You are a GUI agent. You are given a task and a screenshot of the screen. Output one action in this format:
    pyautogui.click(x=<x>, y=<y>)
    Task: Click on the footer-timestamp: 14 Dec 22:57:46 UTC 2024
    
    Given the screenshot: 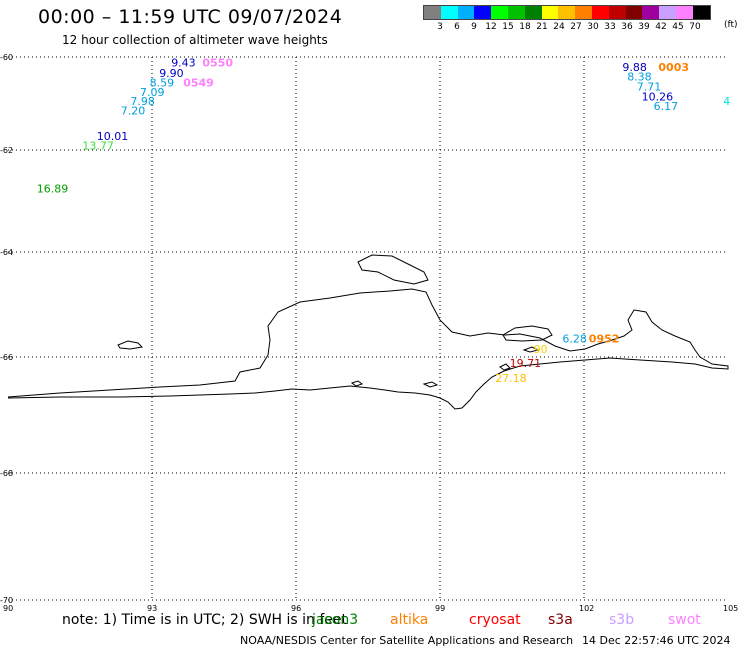 What is the action you would take?
    pyautogui.click(x=656, y=640)
    